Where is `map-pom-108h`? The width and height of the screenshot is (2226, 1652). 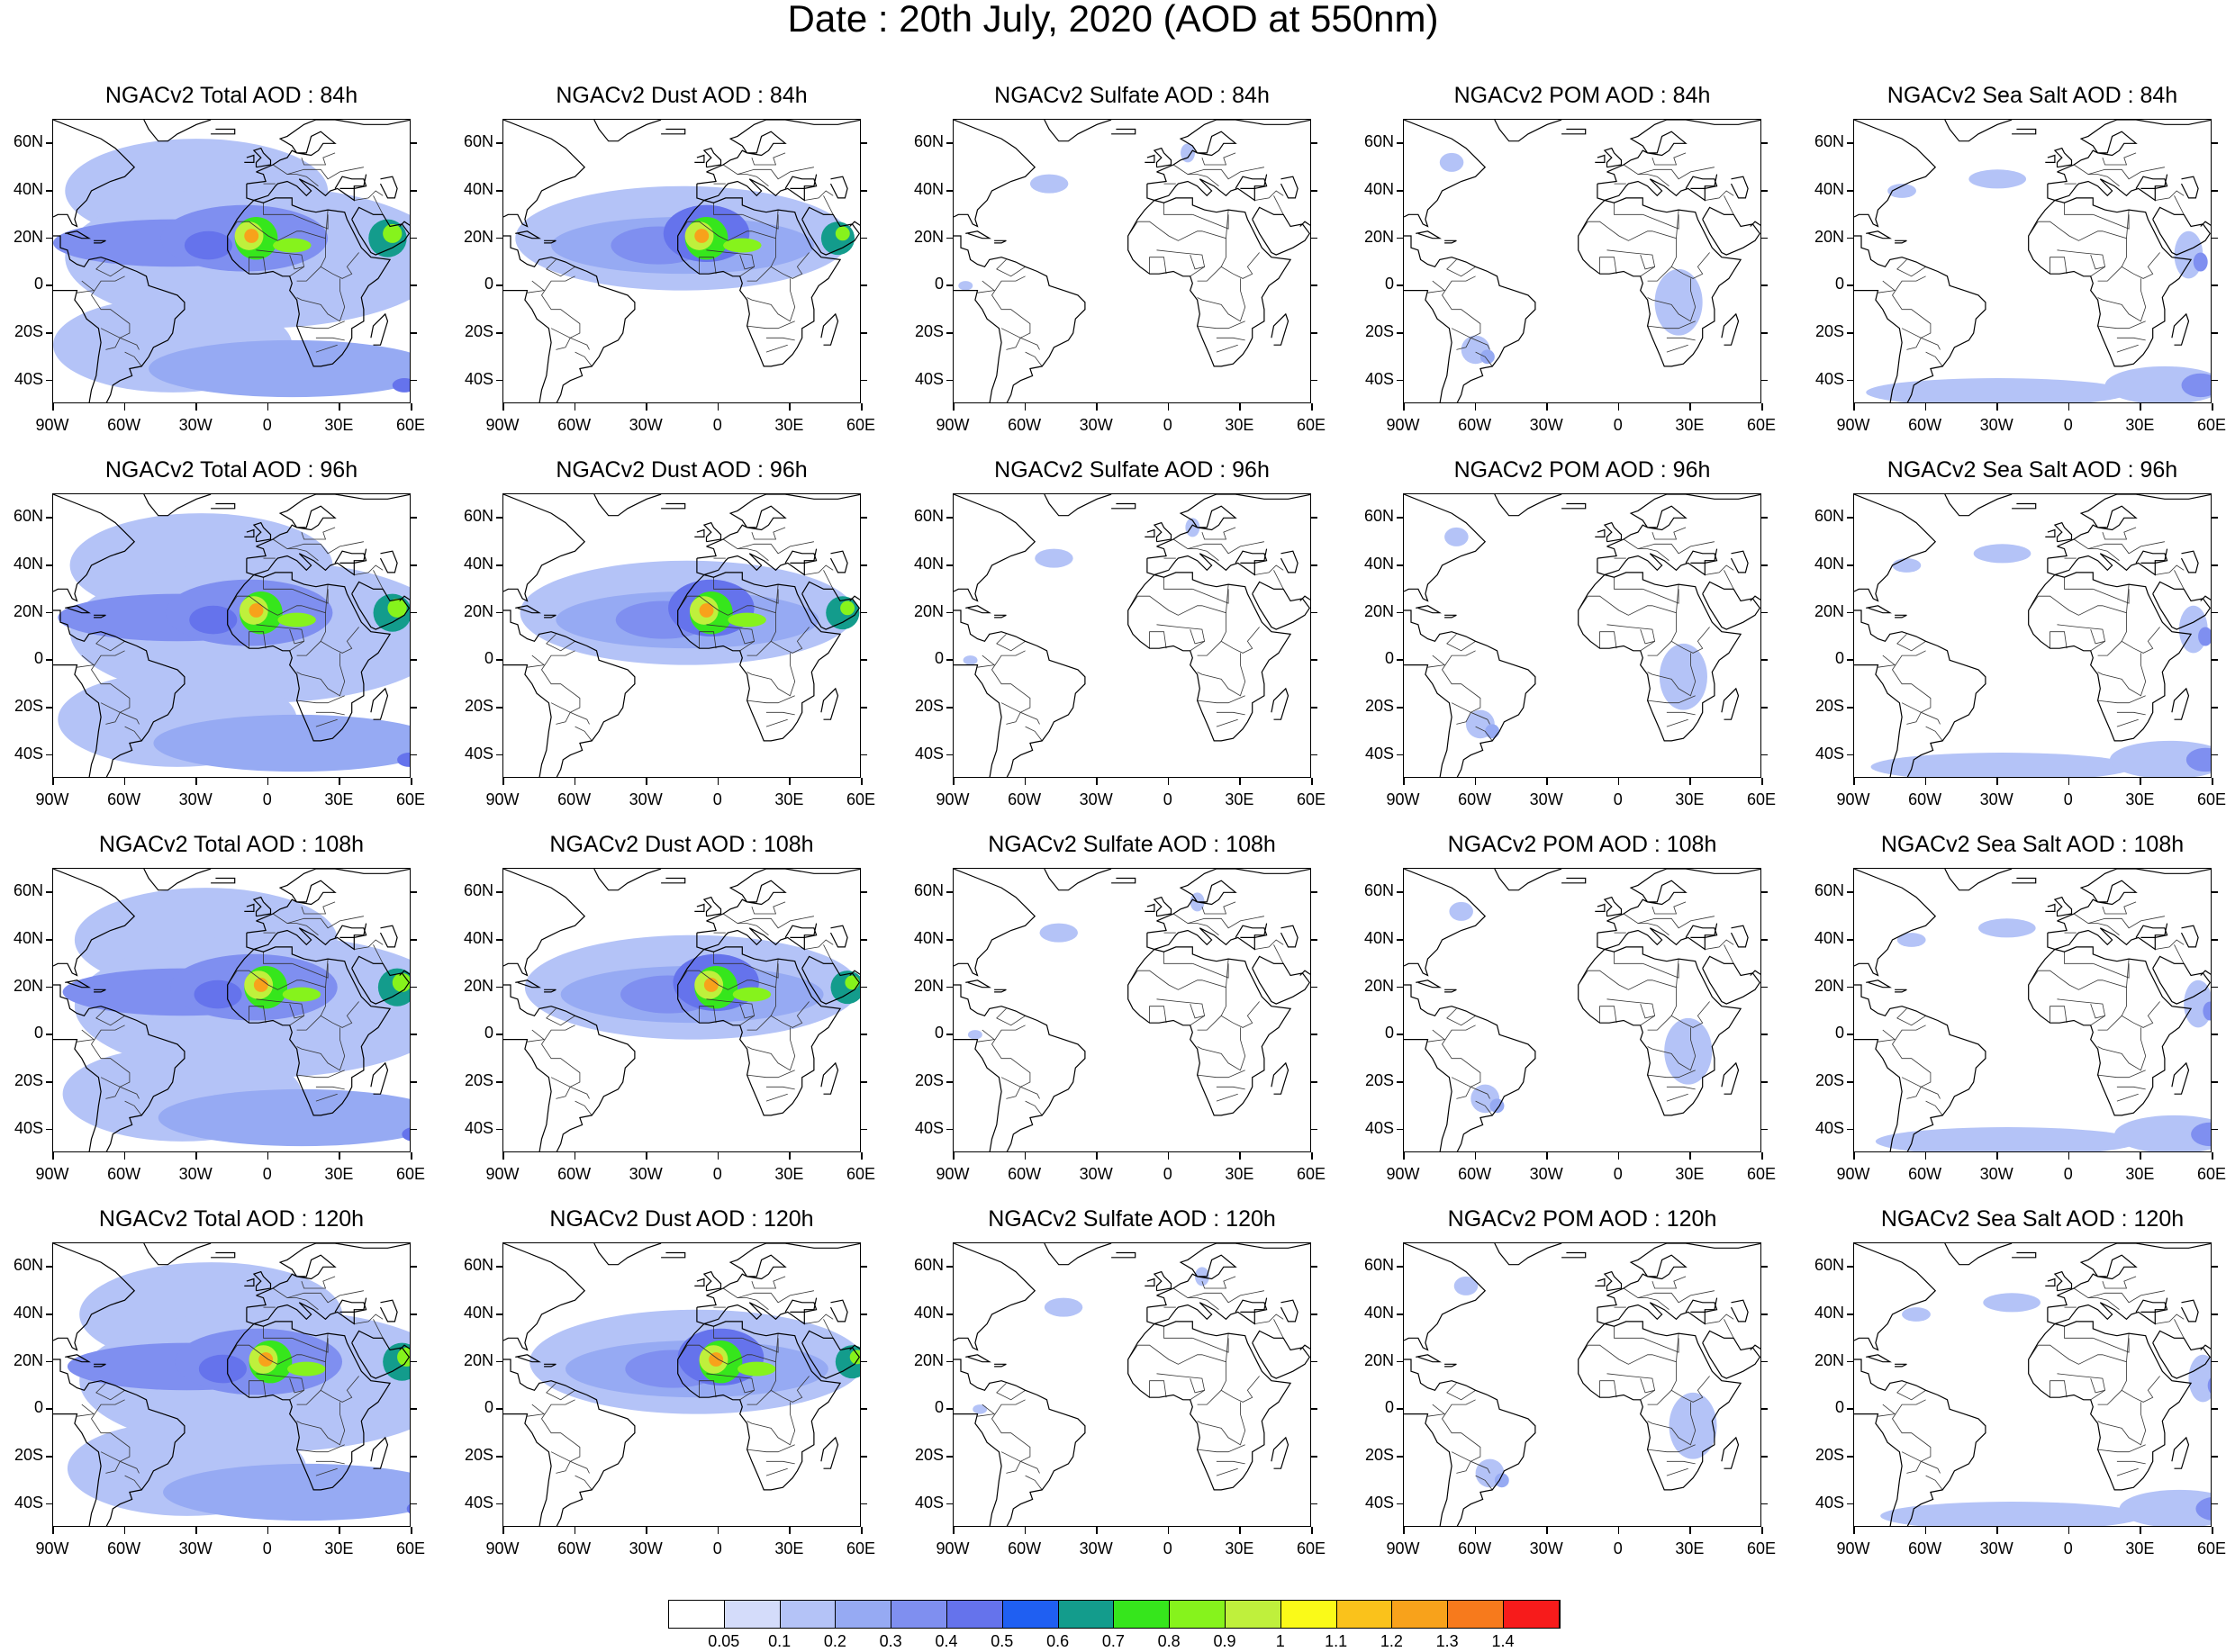
map-pom-108h is located at coordinates (1582, 1010).